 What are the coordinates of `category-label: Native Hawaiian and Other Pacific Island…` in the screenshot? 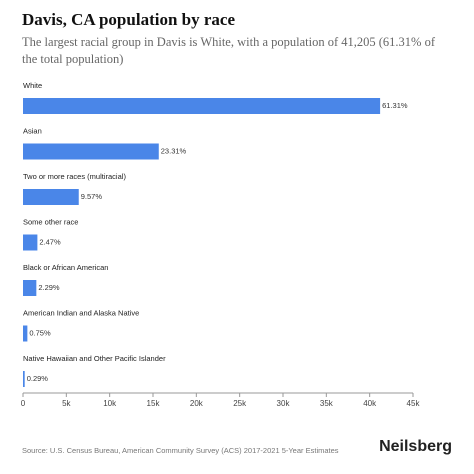 It's located at (94, 358).